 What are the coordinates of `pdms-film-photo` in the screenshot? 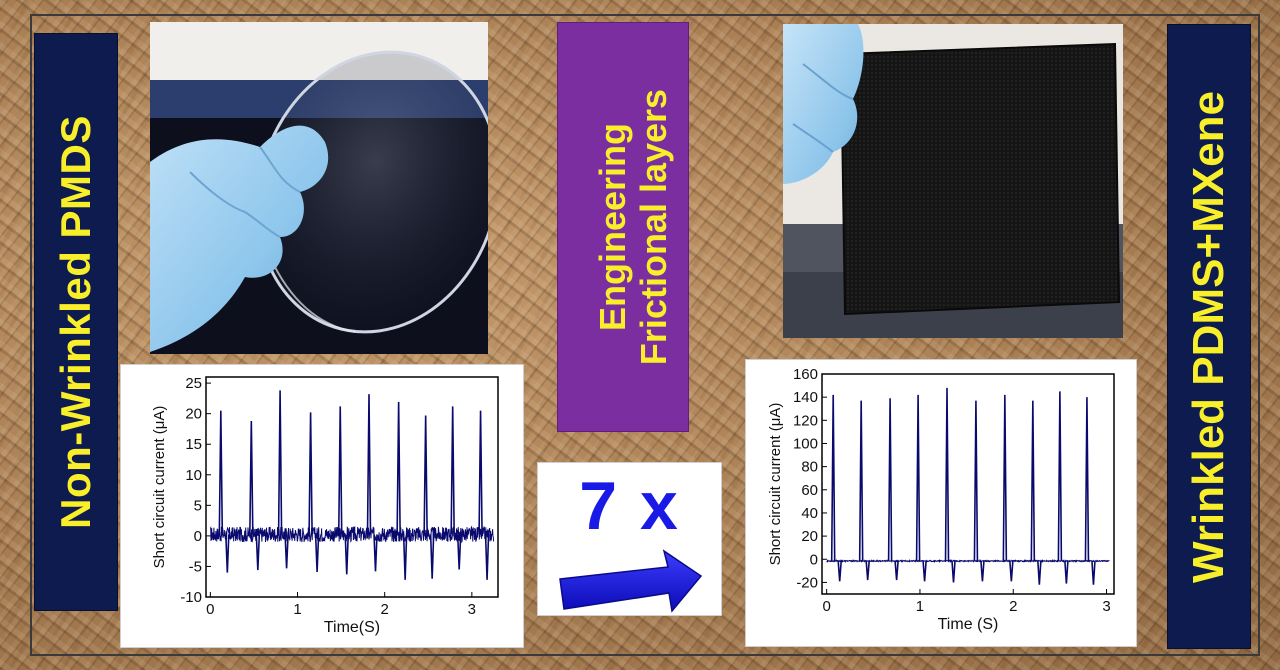 It's located at (319, 188).